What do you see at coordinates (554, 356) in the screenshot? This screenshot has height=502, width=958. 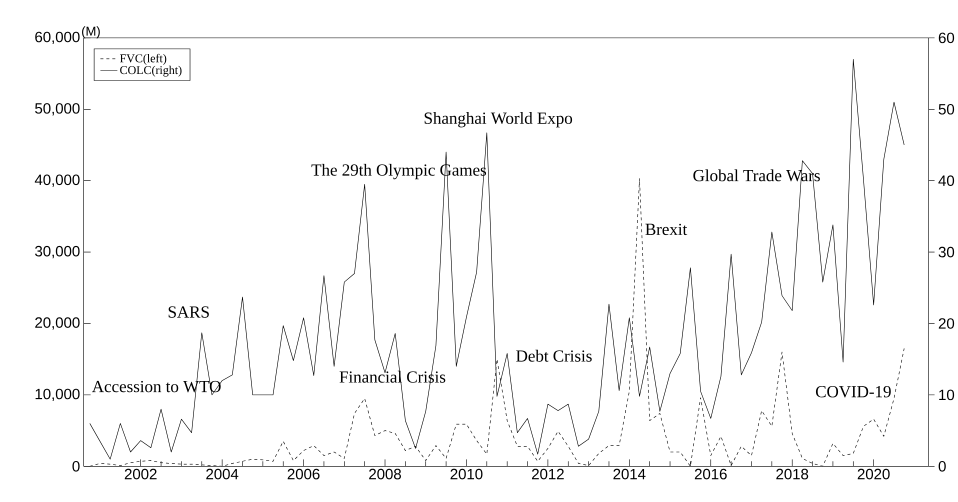 I see `annotation: Debt Crisis` at bounding box center [554, 356].